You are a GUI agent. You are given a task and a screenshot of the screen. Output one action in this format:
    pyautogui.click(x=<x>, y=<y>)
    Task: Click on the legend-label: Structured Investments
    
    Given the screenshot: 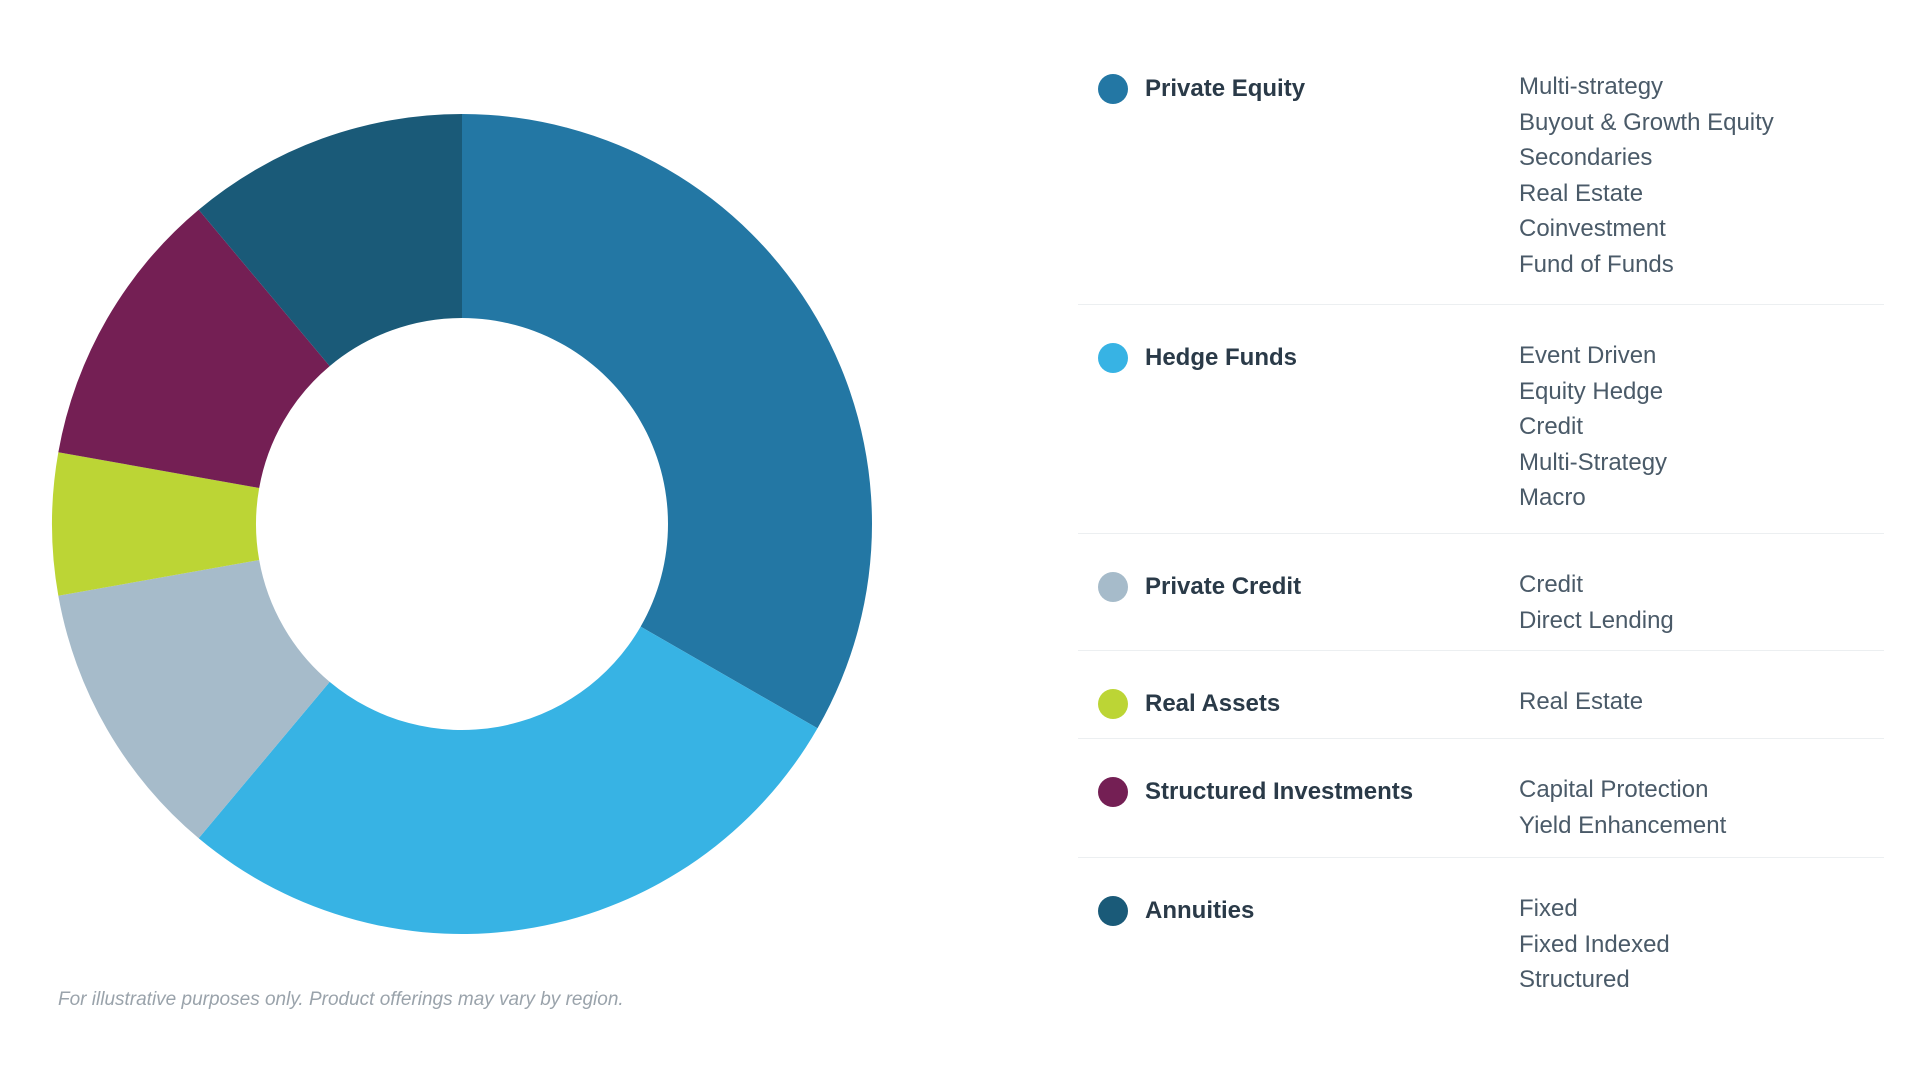 What is the action you would take?
    pyautogui.click(x=1279, y=791)
    